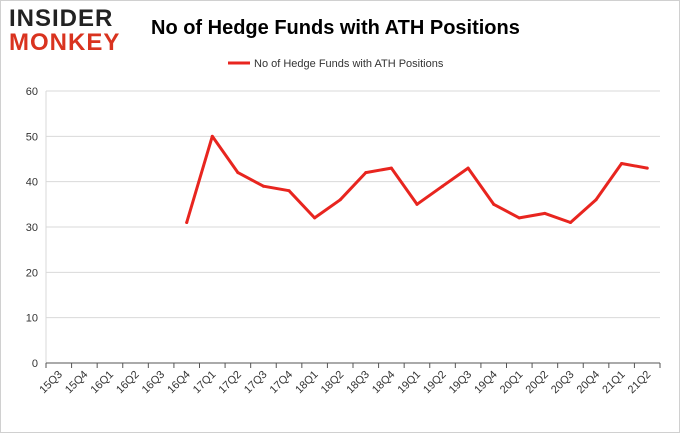 The height and width of the screenshot is (433, 680). Describe the element at coordinates (614, 383) in the screenshot. I see `x-tick-label-21Q1: 21Q1` at that location.